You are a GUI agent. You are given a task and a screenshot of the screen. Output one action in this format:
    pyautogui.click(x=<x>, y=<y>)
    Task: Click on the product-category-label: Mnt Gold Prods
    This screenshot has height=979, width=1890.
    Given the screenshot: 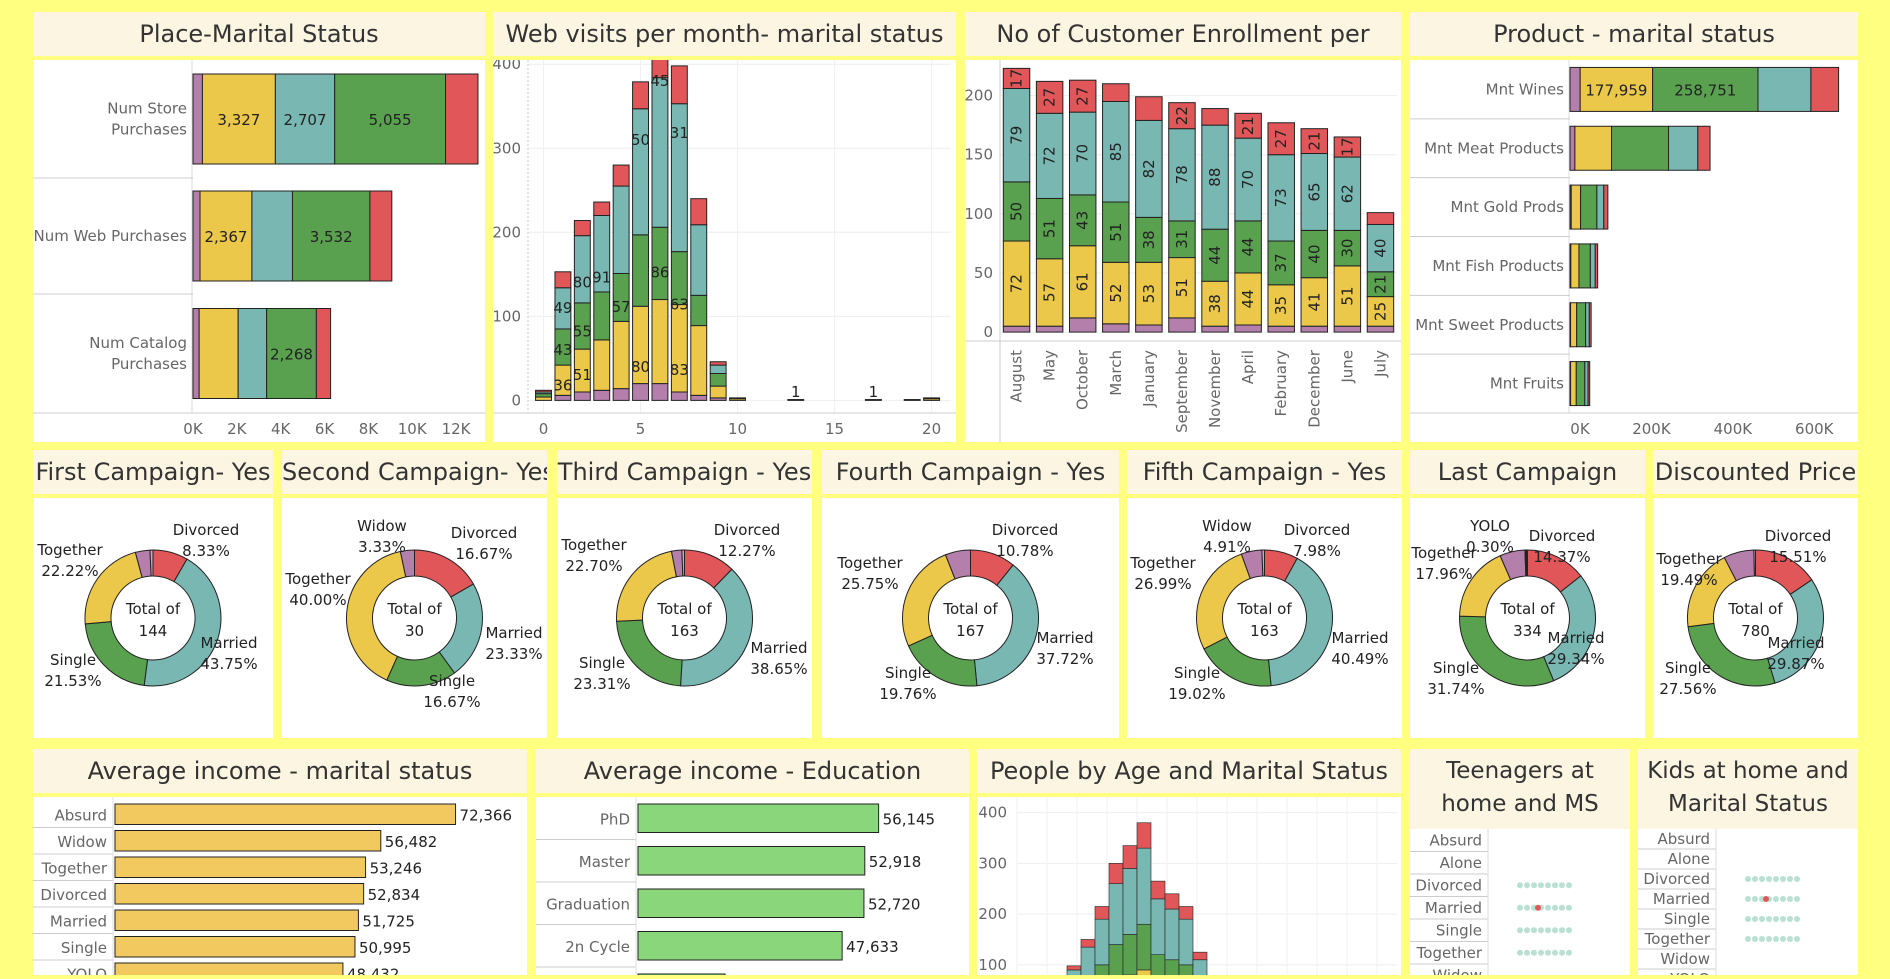 What is the action you would take?
    pyautogui.click(x=1508, y=207)
    